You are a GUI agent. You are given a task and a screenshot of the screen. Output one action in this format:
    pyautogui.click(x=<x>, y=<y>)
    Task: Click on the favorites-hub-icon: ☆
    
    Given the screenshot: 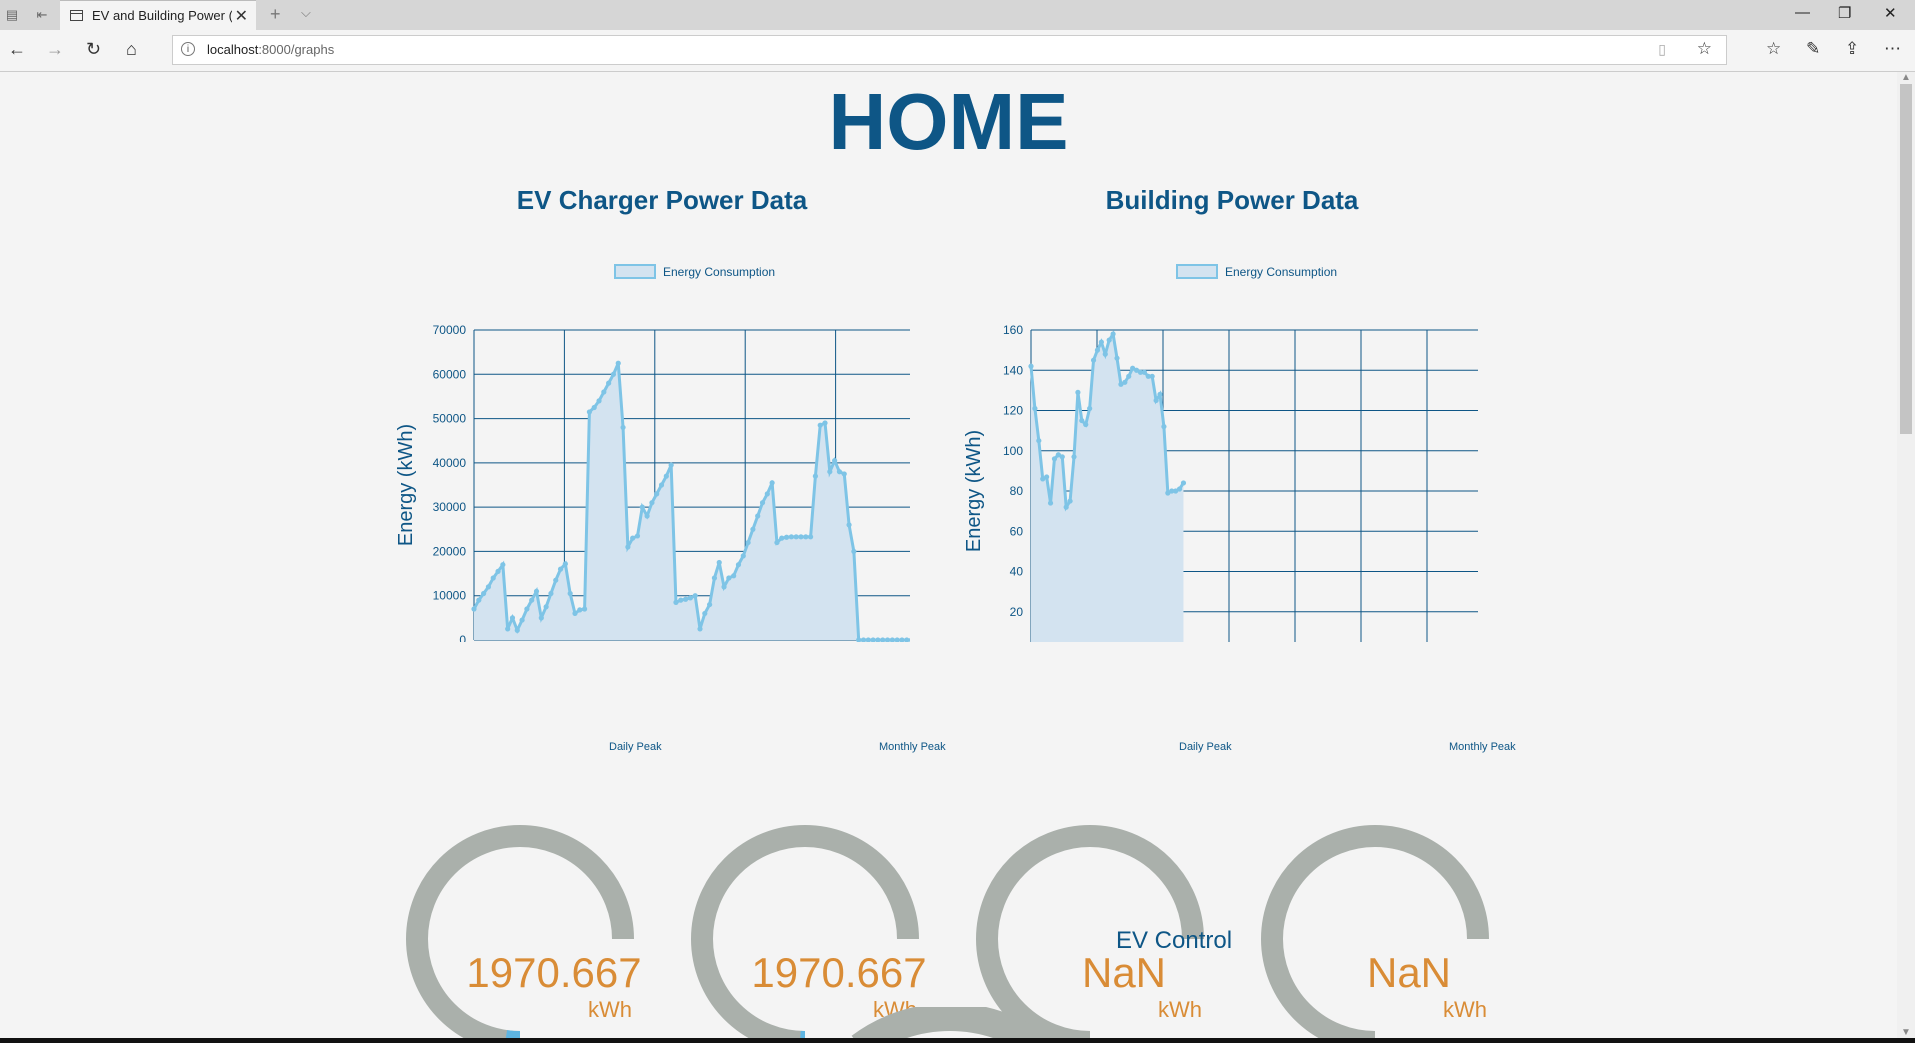 What is the action you would take?
    pyautogui.click(x=1774, y=48)
    